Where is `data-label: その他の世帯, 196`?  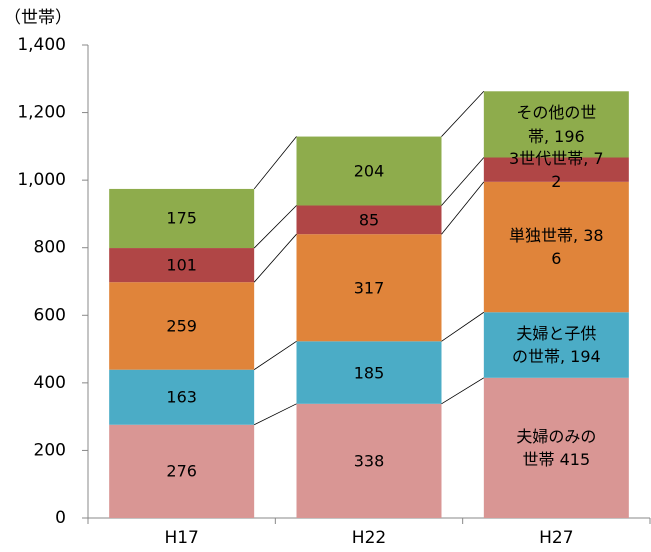 data-label: その他の世帯, 196 is located at coordinates (556, 124).